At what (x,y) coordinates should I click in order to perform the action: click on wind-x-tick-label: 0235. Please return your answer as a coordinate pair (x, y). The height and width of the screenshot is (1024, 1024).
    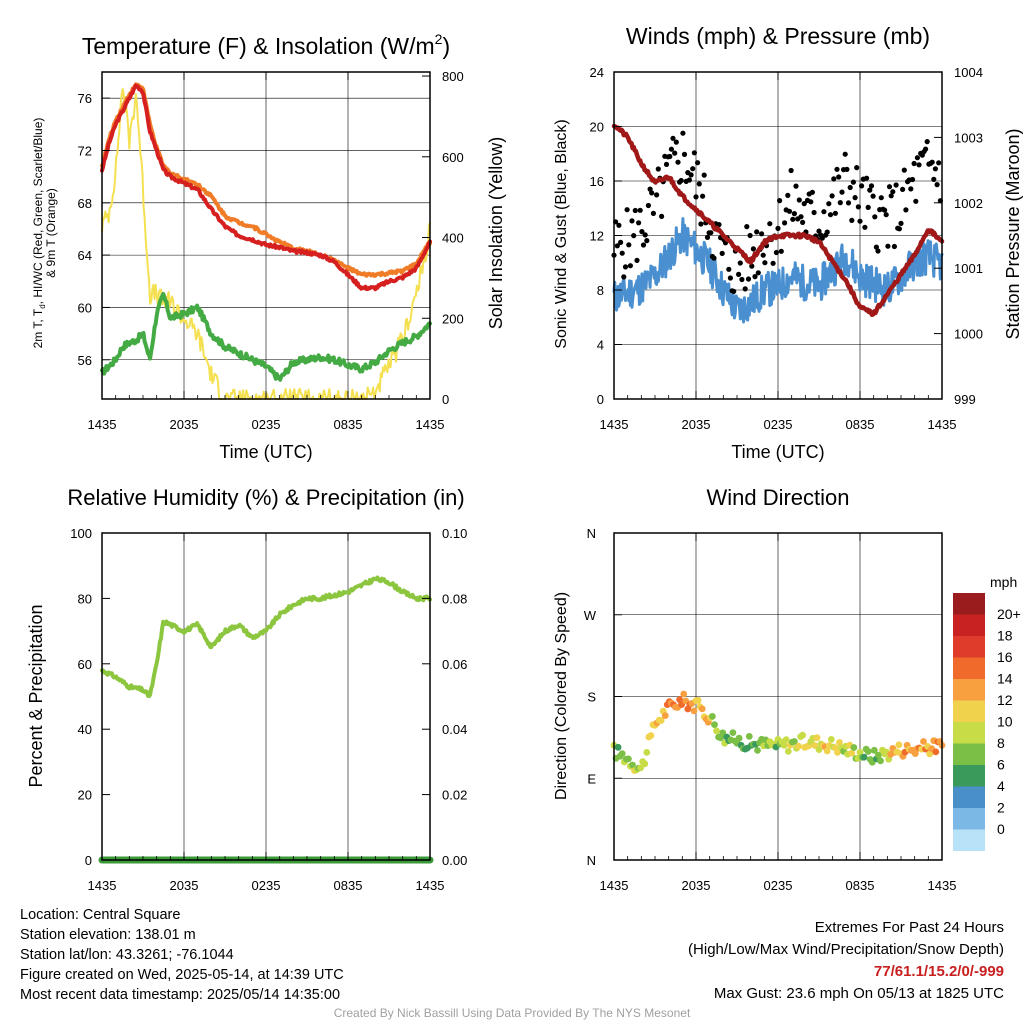
    Looking at the image, I should click on (778, 424).